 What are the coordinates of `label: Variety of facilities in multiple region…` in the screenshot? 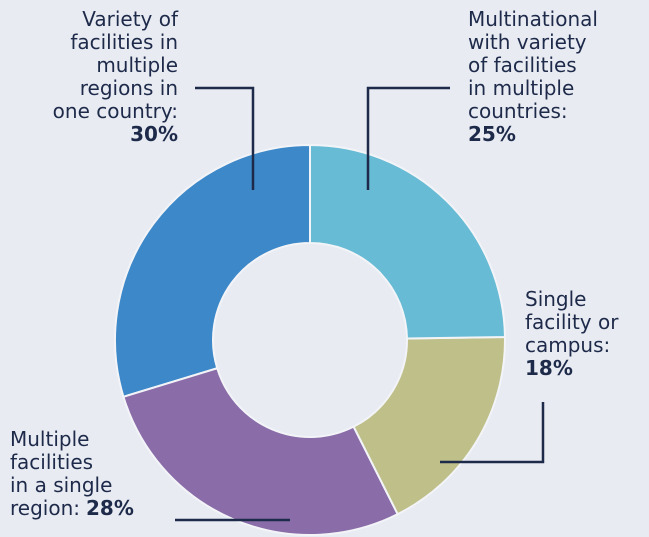 It's located at (115, 77).